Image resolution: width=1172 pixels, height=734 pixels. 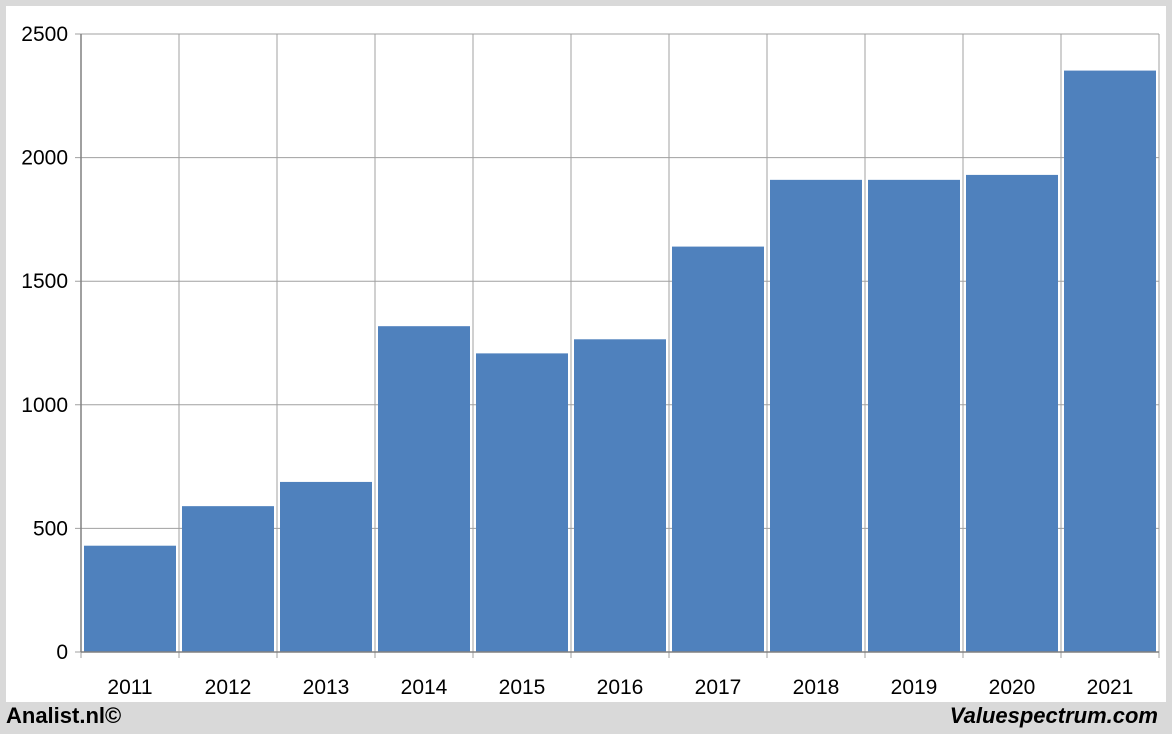 I want to click on bar-2014, so click(x=424, y=489).